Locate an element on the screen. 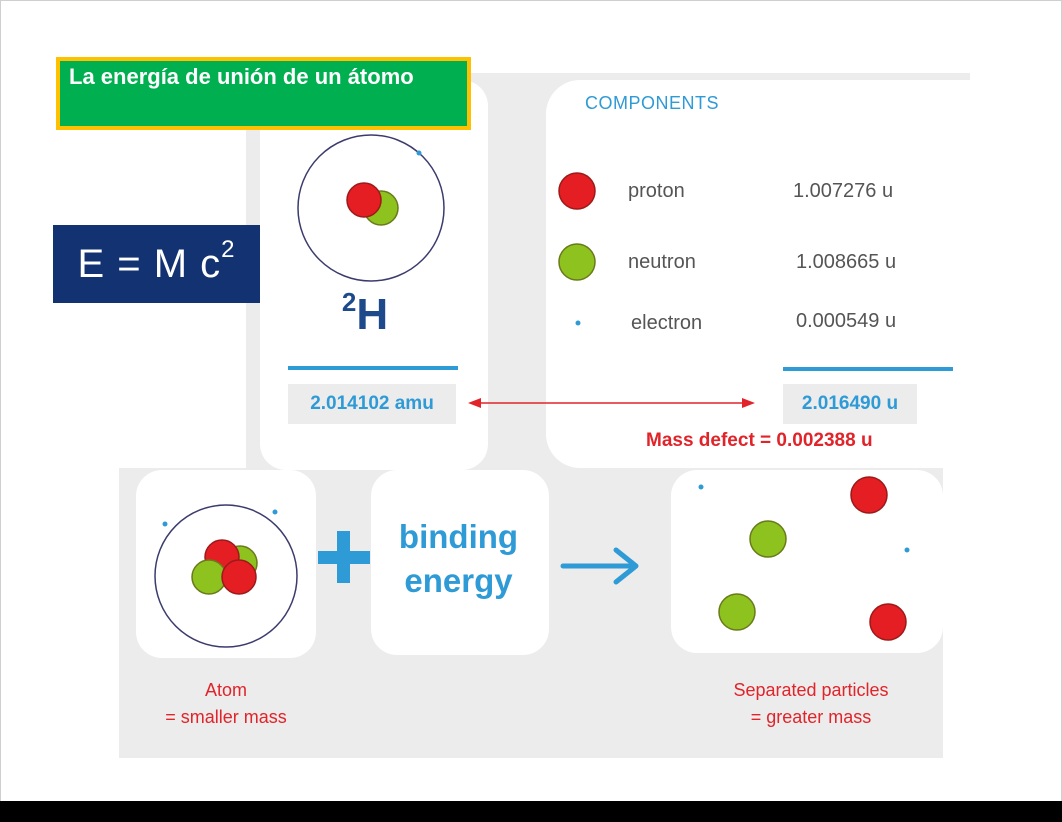 This screenshot has width=1062, height=822. slide-title: La energía de unión de un átomo is located at coordinates (263, 93).